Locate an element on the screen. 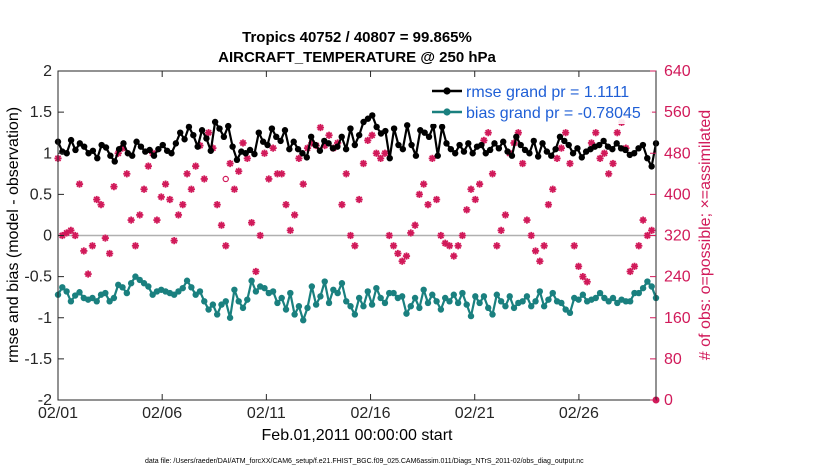  legend-bias-marker is located at coordinates (447, 112).